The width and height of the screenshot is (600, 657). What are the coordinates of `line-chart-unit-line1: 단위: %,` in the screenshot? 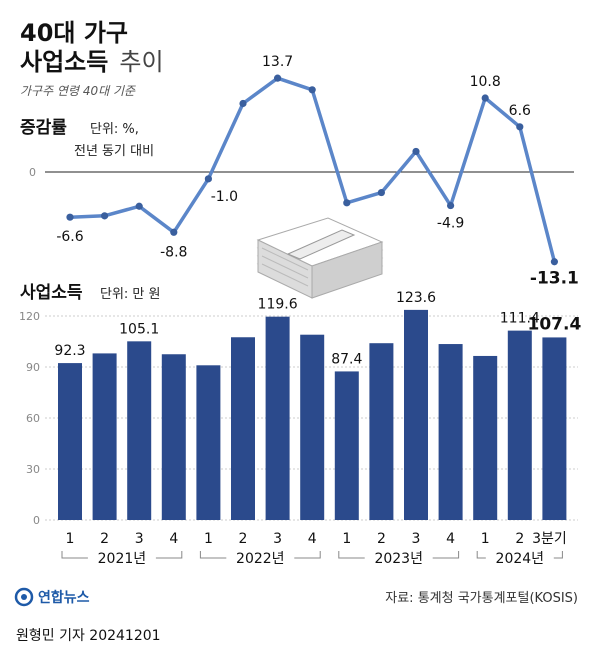 It's located at (114, 129).